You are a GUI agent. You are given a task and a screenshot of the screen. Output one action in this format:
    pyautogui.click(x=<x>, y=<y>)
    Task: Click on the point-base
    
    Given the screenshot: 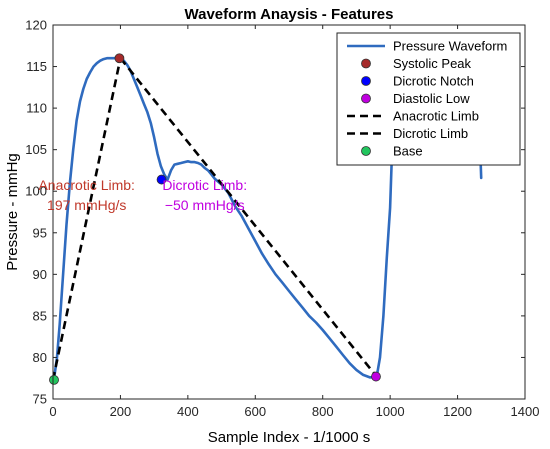 What is the action you would take?
    pyautogui.click(x=54, y=379)
    